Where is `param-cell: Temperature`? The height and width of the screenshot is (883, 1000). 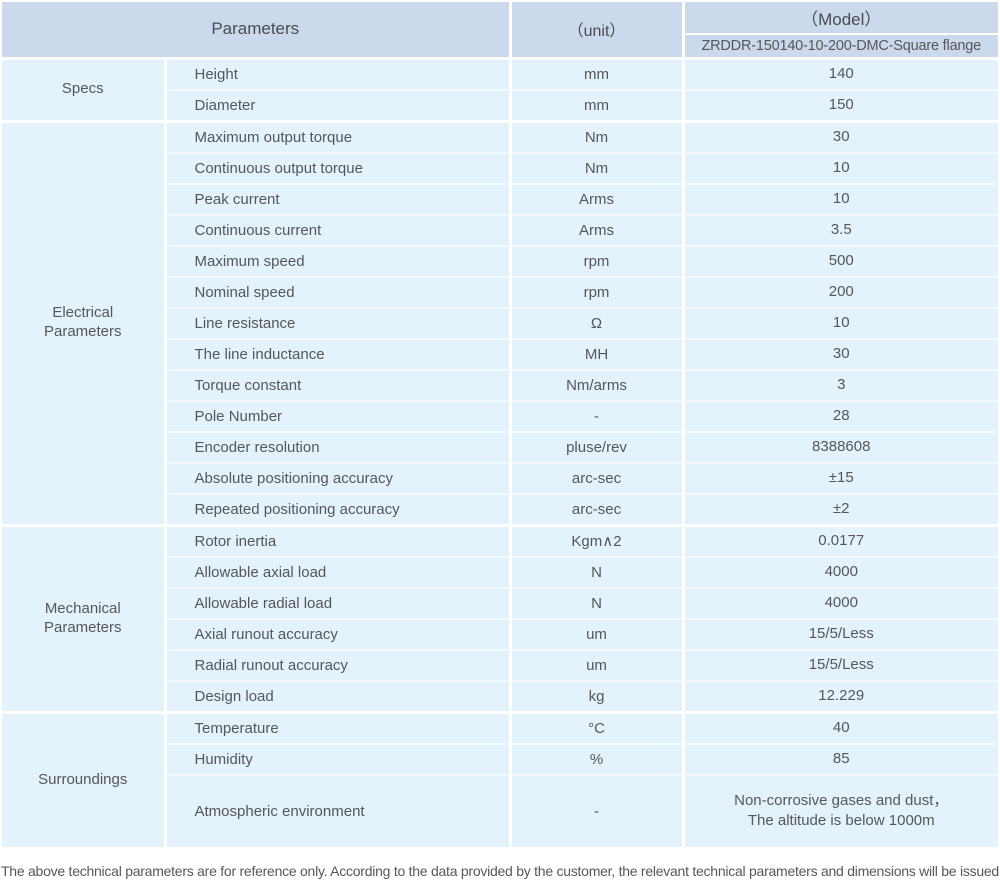
param-cell: Temperature is located at coordinates (338, 728).